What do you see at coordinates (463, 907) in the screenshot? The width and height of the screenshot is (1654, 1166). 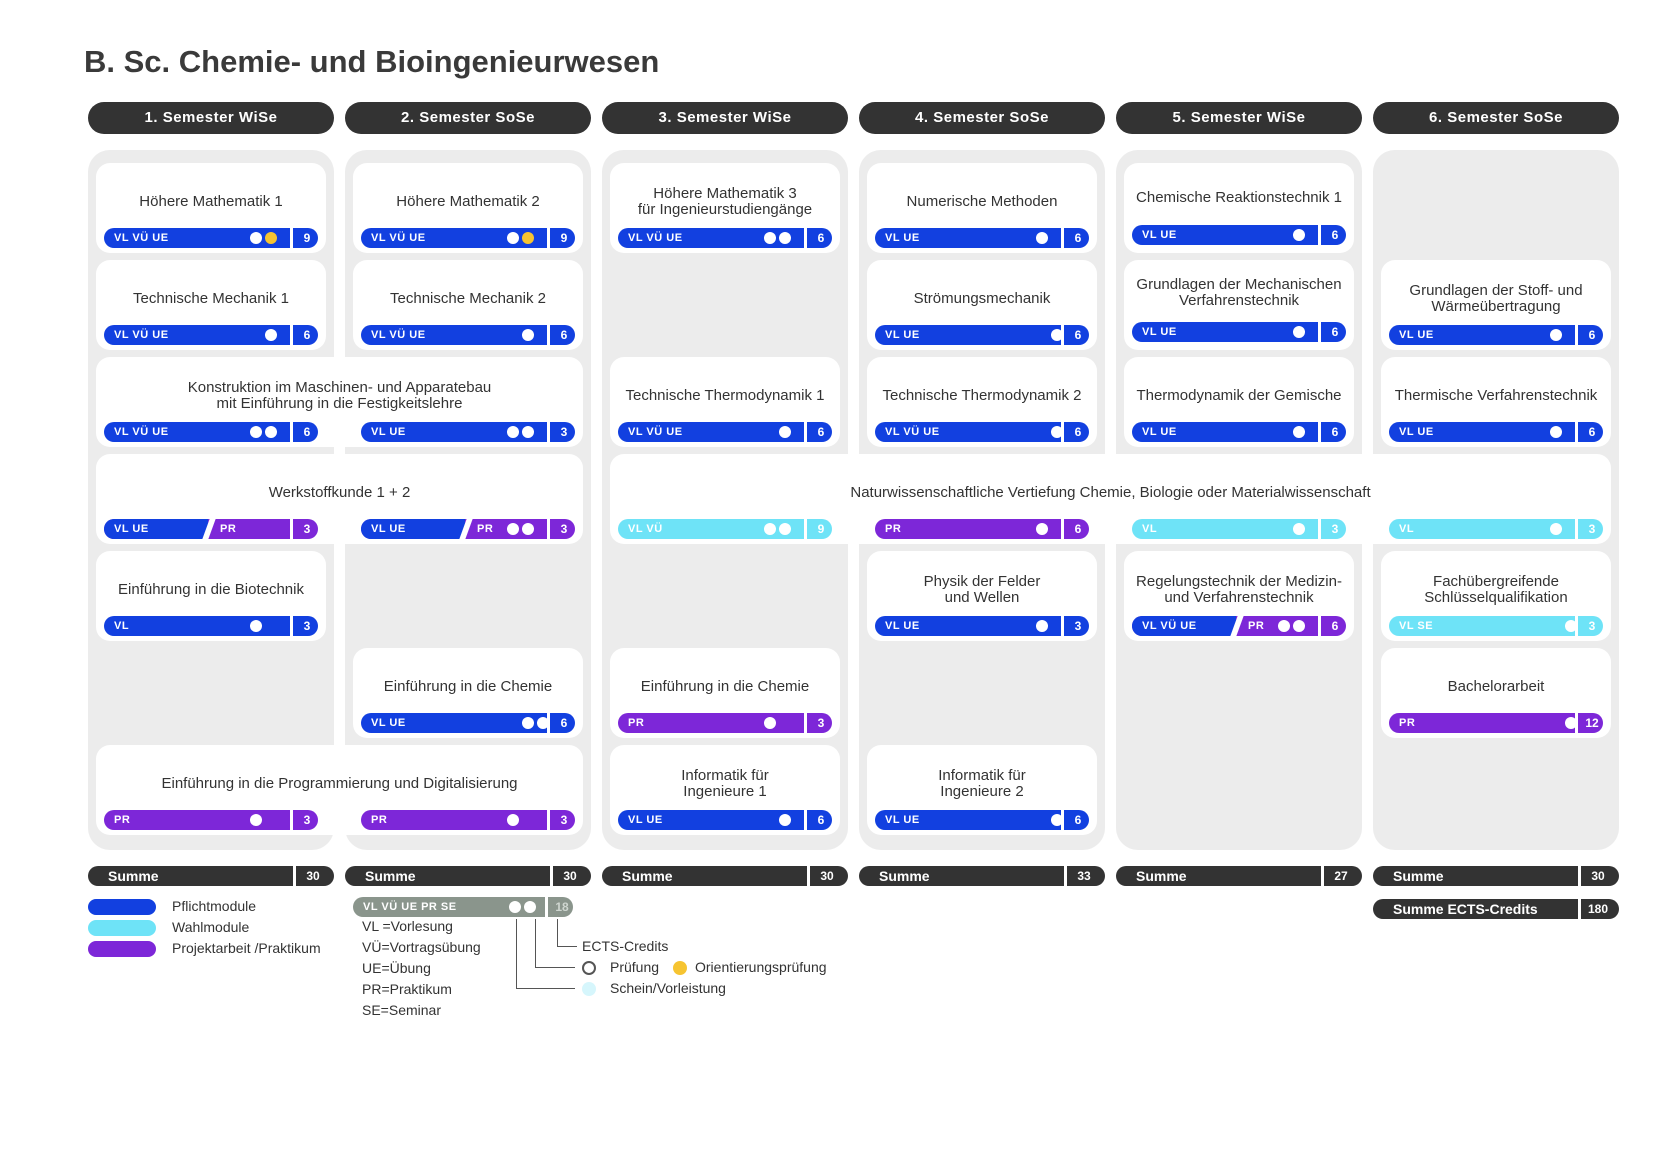 I see `legend-sample-bar: VL VÜ UE PR SE 18` at bounding box center [463, 907].